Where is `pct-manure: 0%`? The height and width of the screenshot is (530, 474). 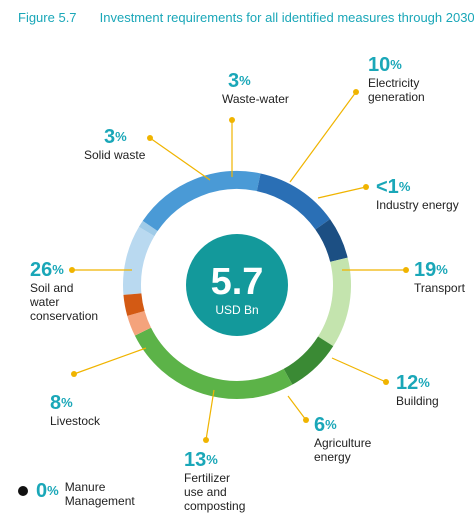
pct-manure: 0% is located at coordinates (47, 491).